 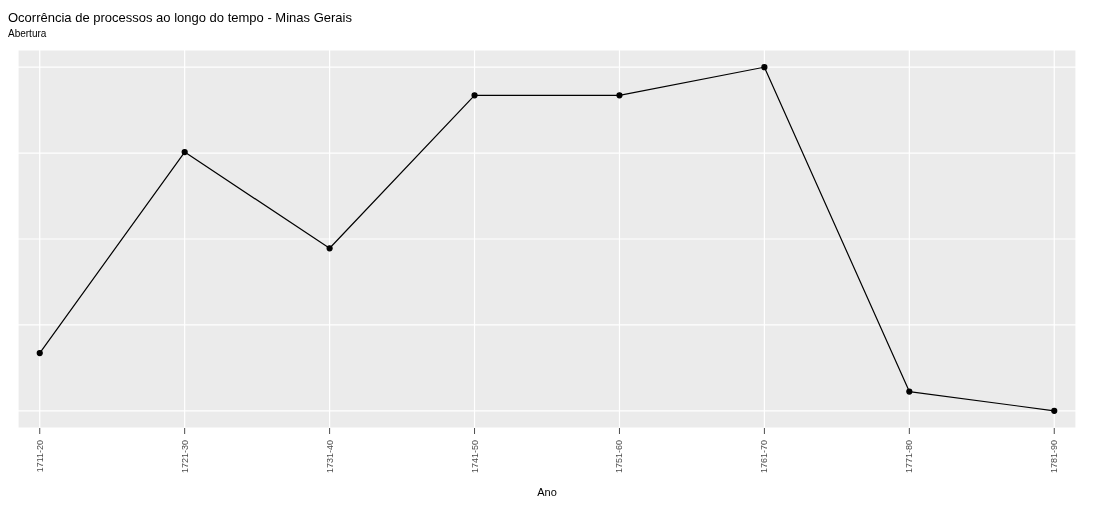 What do you see at coordinates (547, 492) in the screenshot?
I see `x-axis-title: Ano` at bounding box center [547, 492].